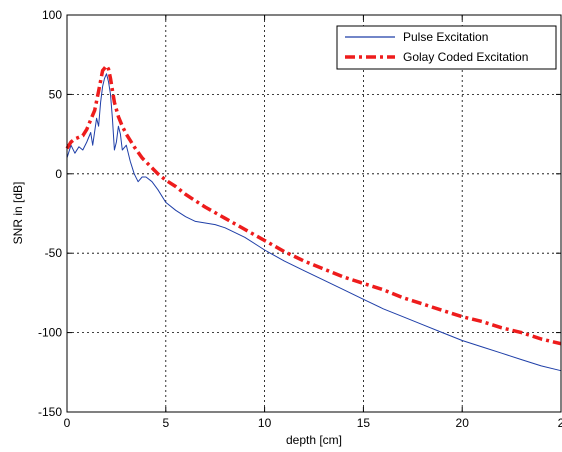  Describe the element at coordinates (58, 174) in the screenshot. I see `y-tick-label: 0` at that location.